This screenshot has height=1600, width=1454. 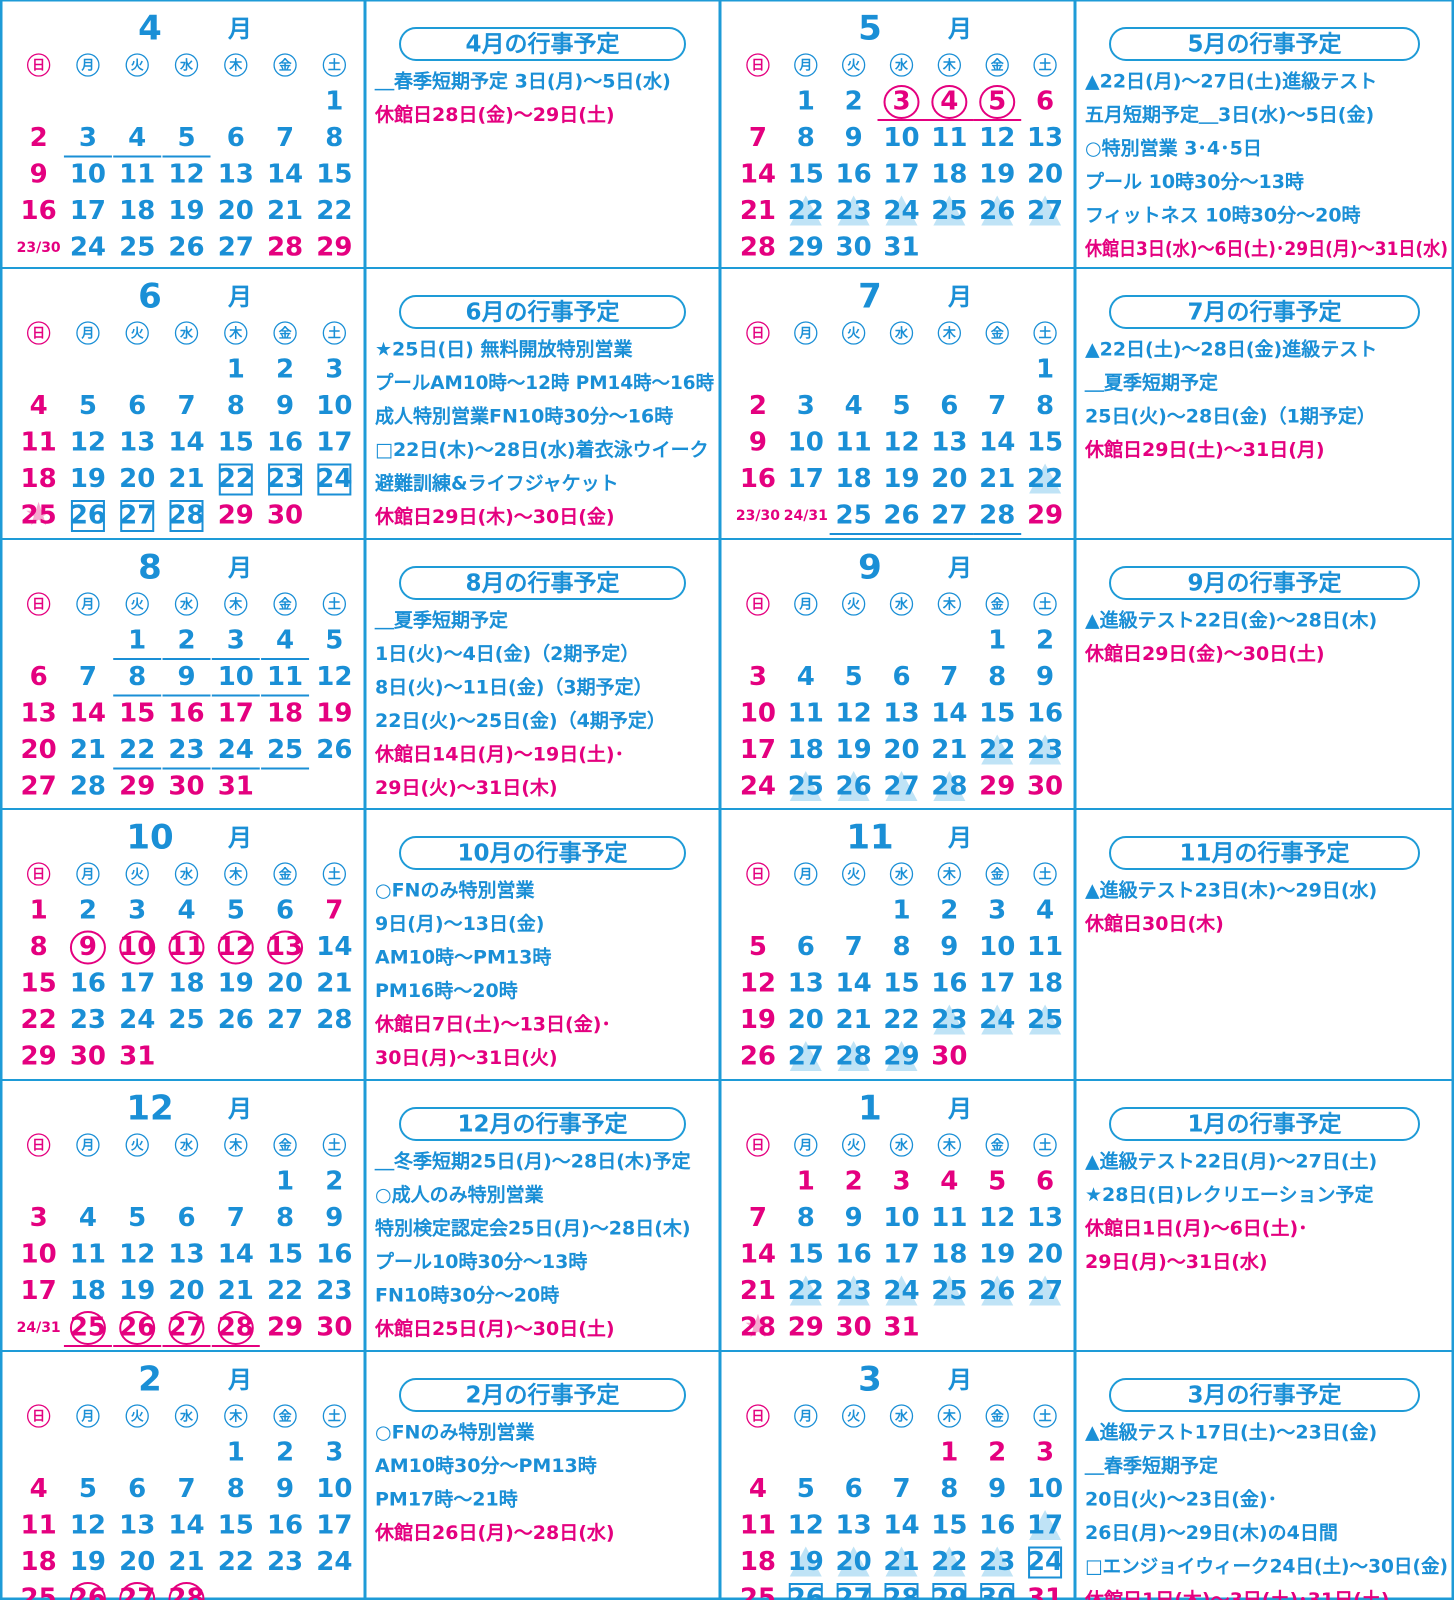 I want to click on day: 22, so click(x=949, y=1562).